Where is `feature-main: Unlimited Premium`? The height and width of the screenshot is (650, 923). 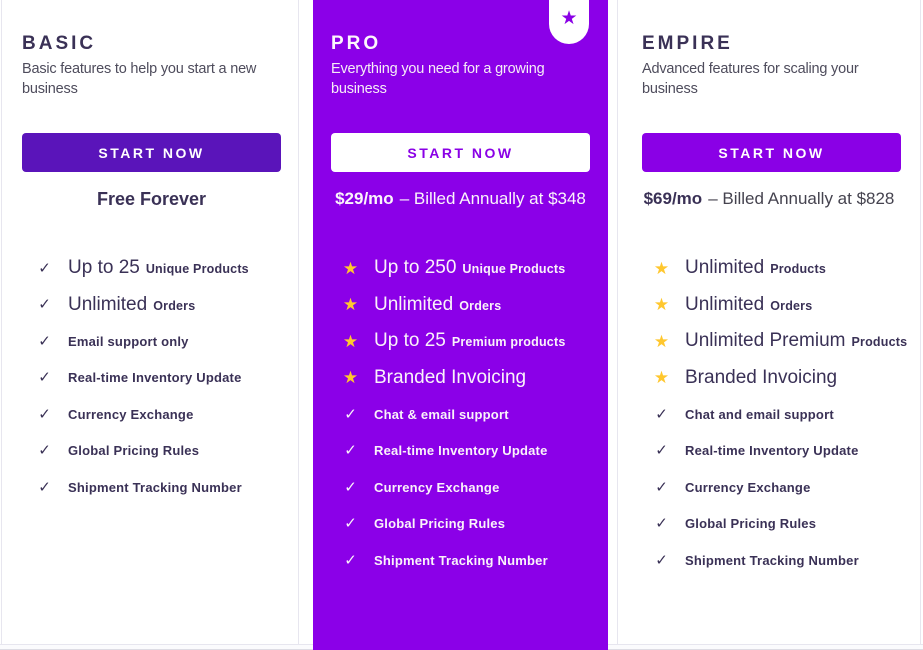
feature-main: Unlimited Premium is located at coordinates (765, 341).